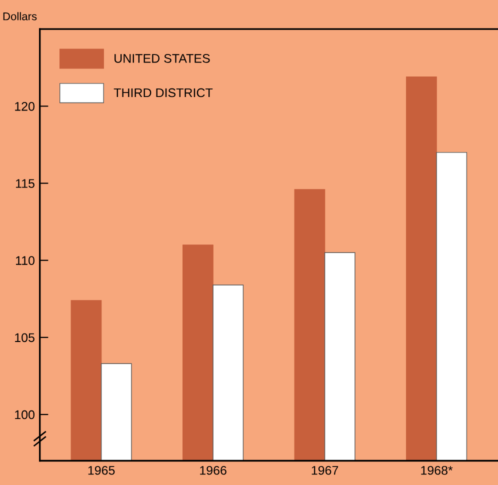 Image resolution: width=498 pixels, height=485 pixels. I want to click on y-axis-title: Dollars, so click(20, 16).